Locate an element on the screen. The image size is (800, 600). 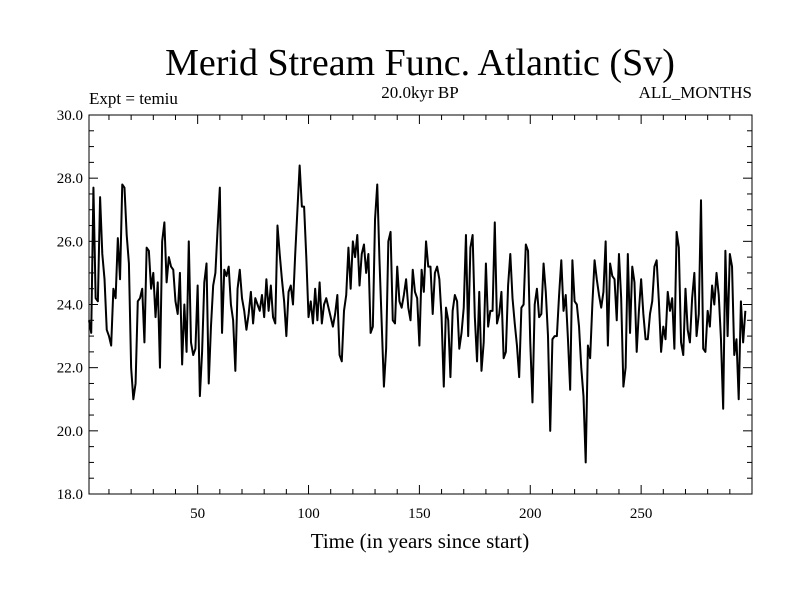
experiment-label: Expt = temiu is located at coordinates (133, 98).